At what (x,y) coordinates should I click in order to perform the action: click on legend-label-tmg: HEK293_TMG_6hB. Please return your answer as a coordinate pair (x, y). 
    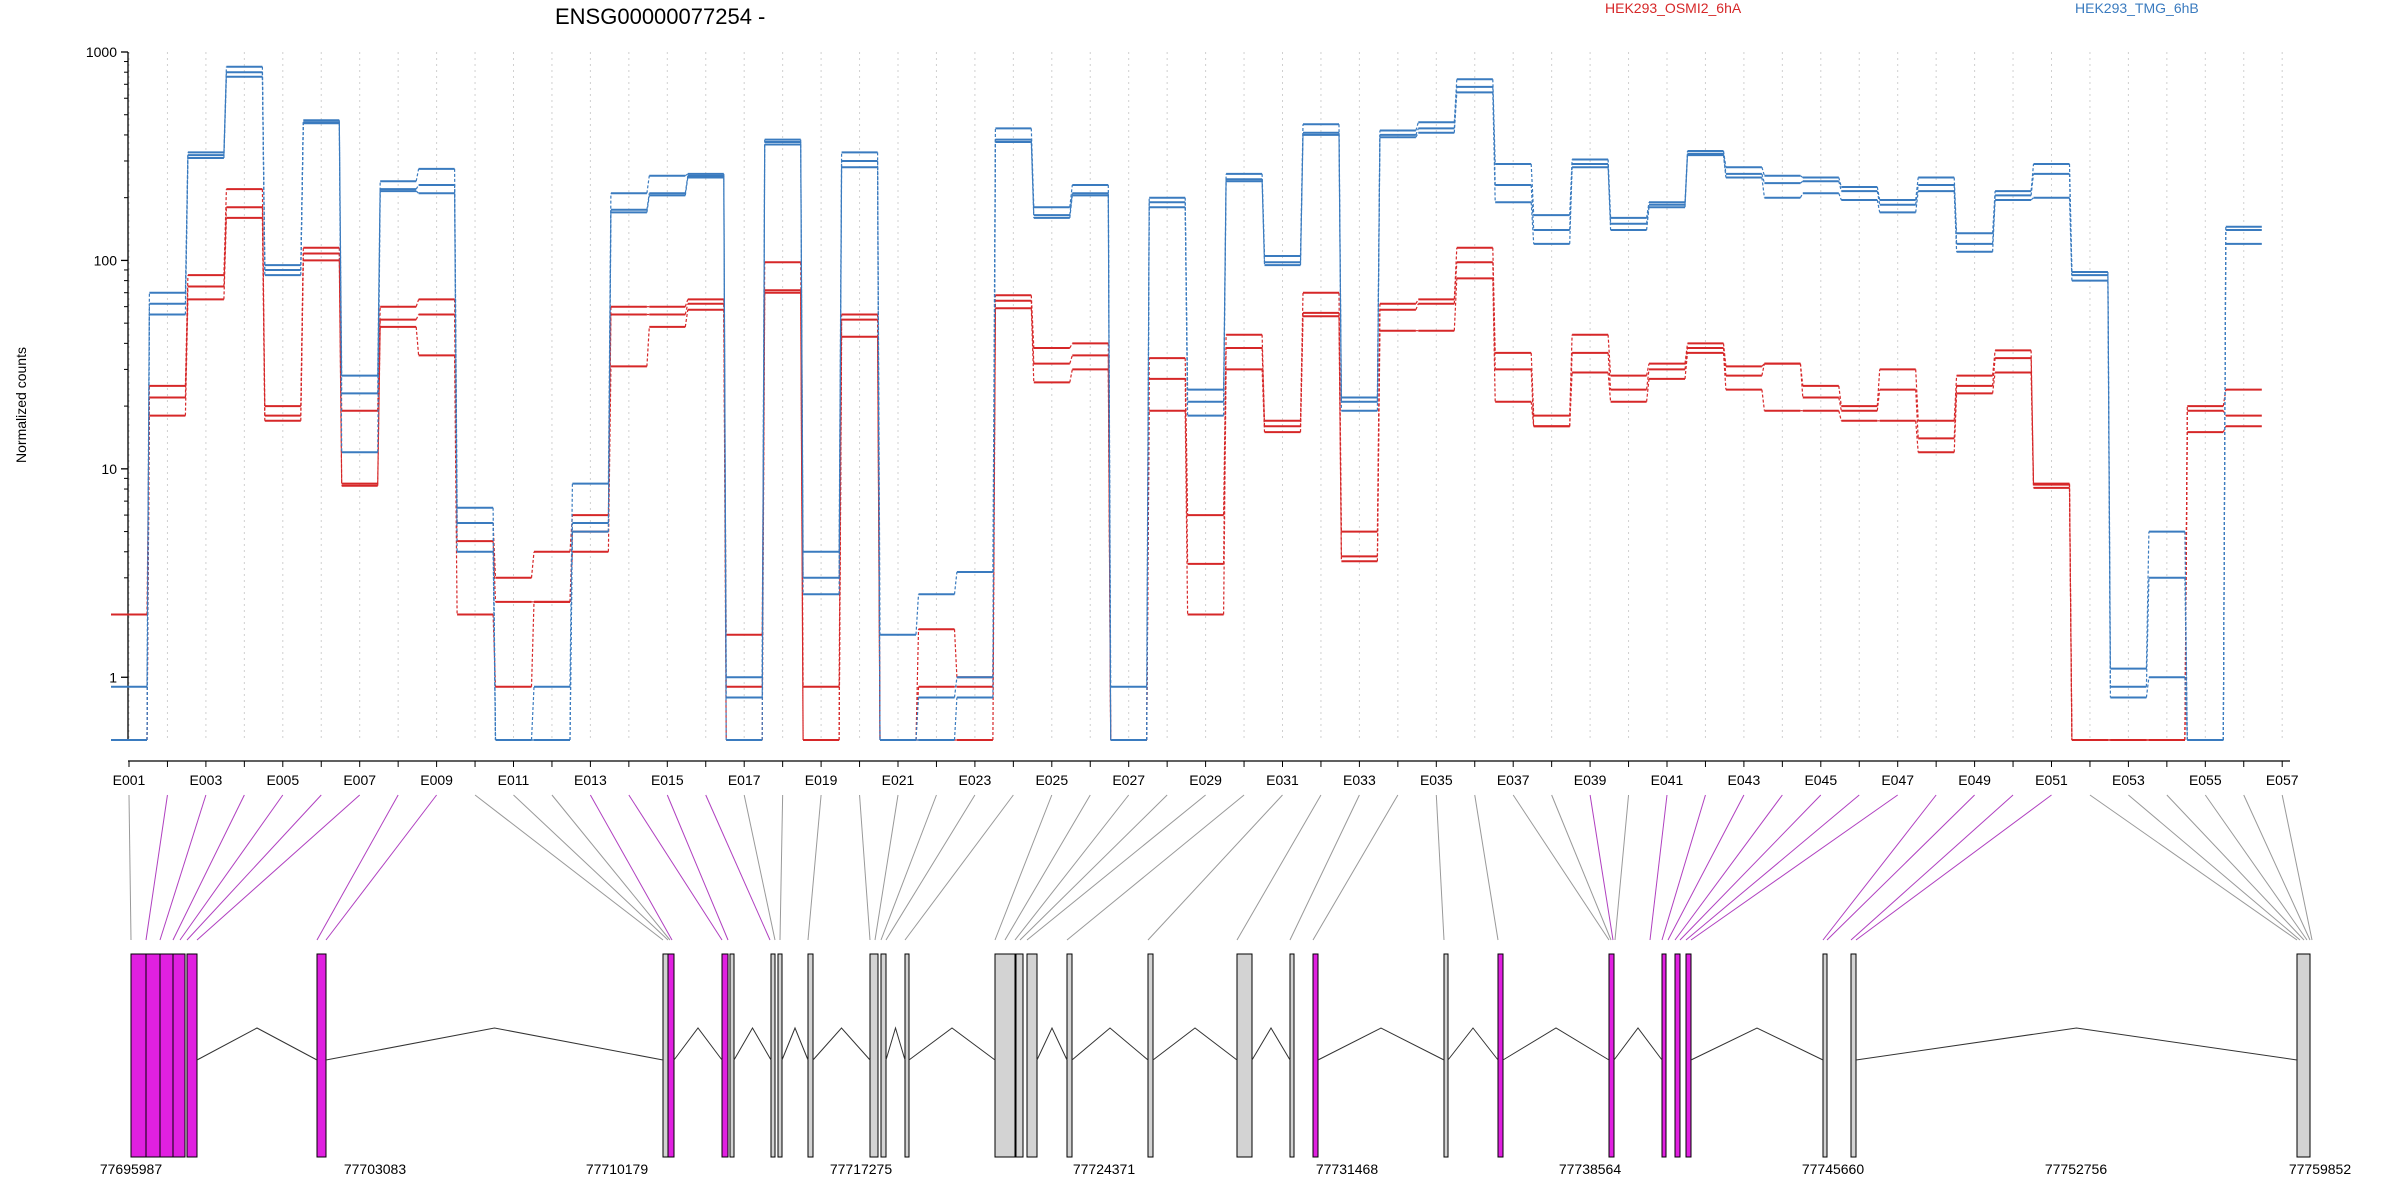
    Looking at the image, I should click on (2137, 8).